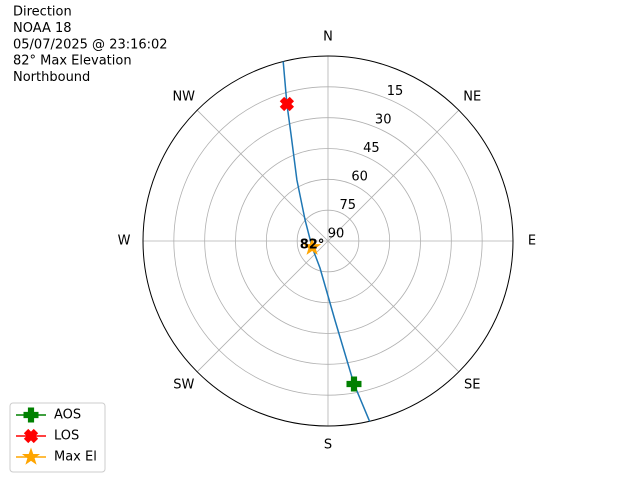 The height and width of the screenshot is (480, 640). I want to click on direction-label: W, so click(124, 241).